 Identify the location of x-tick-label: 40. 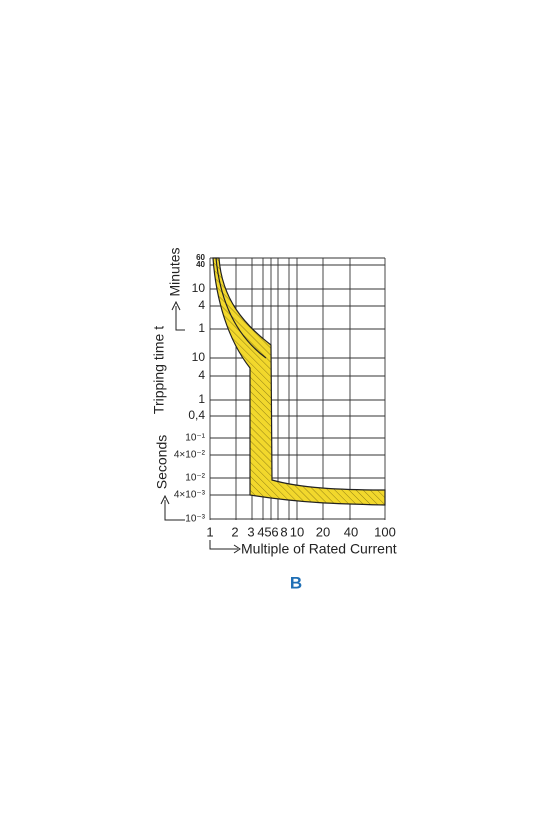
(351, 531).